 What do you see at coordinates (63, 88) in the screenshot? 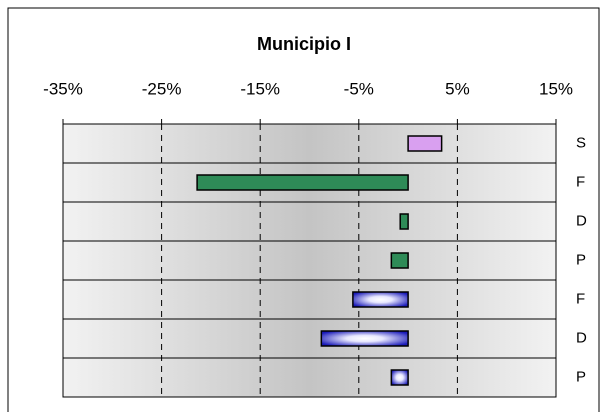
I see `x-tick-label: -35%` at bounding box center [63, 88].